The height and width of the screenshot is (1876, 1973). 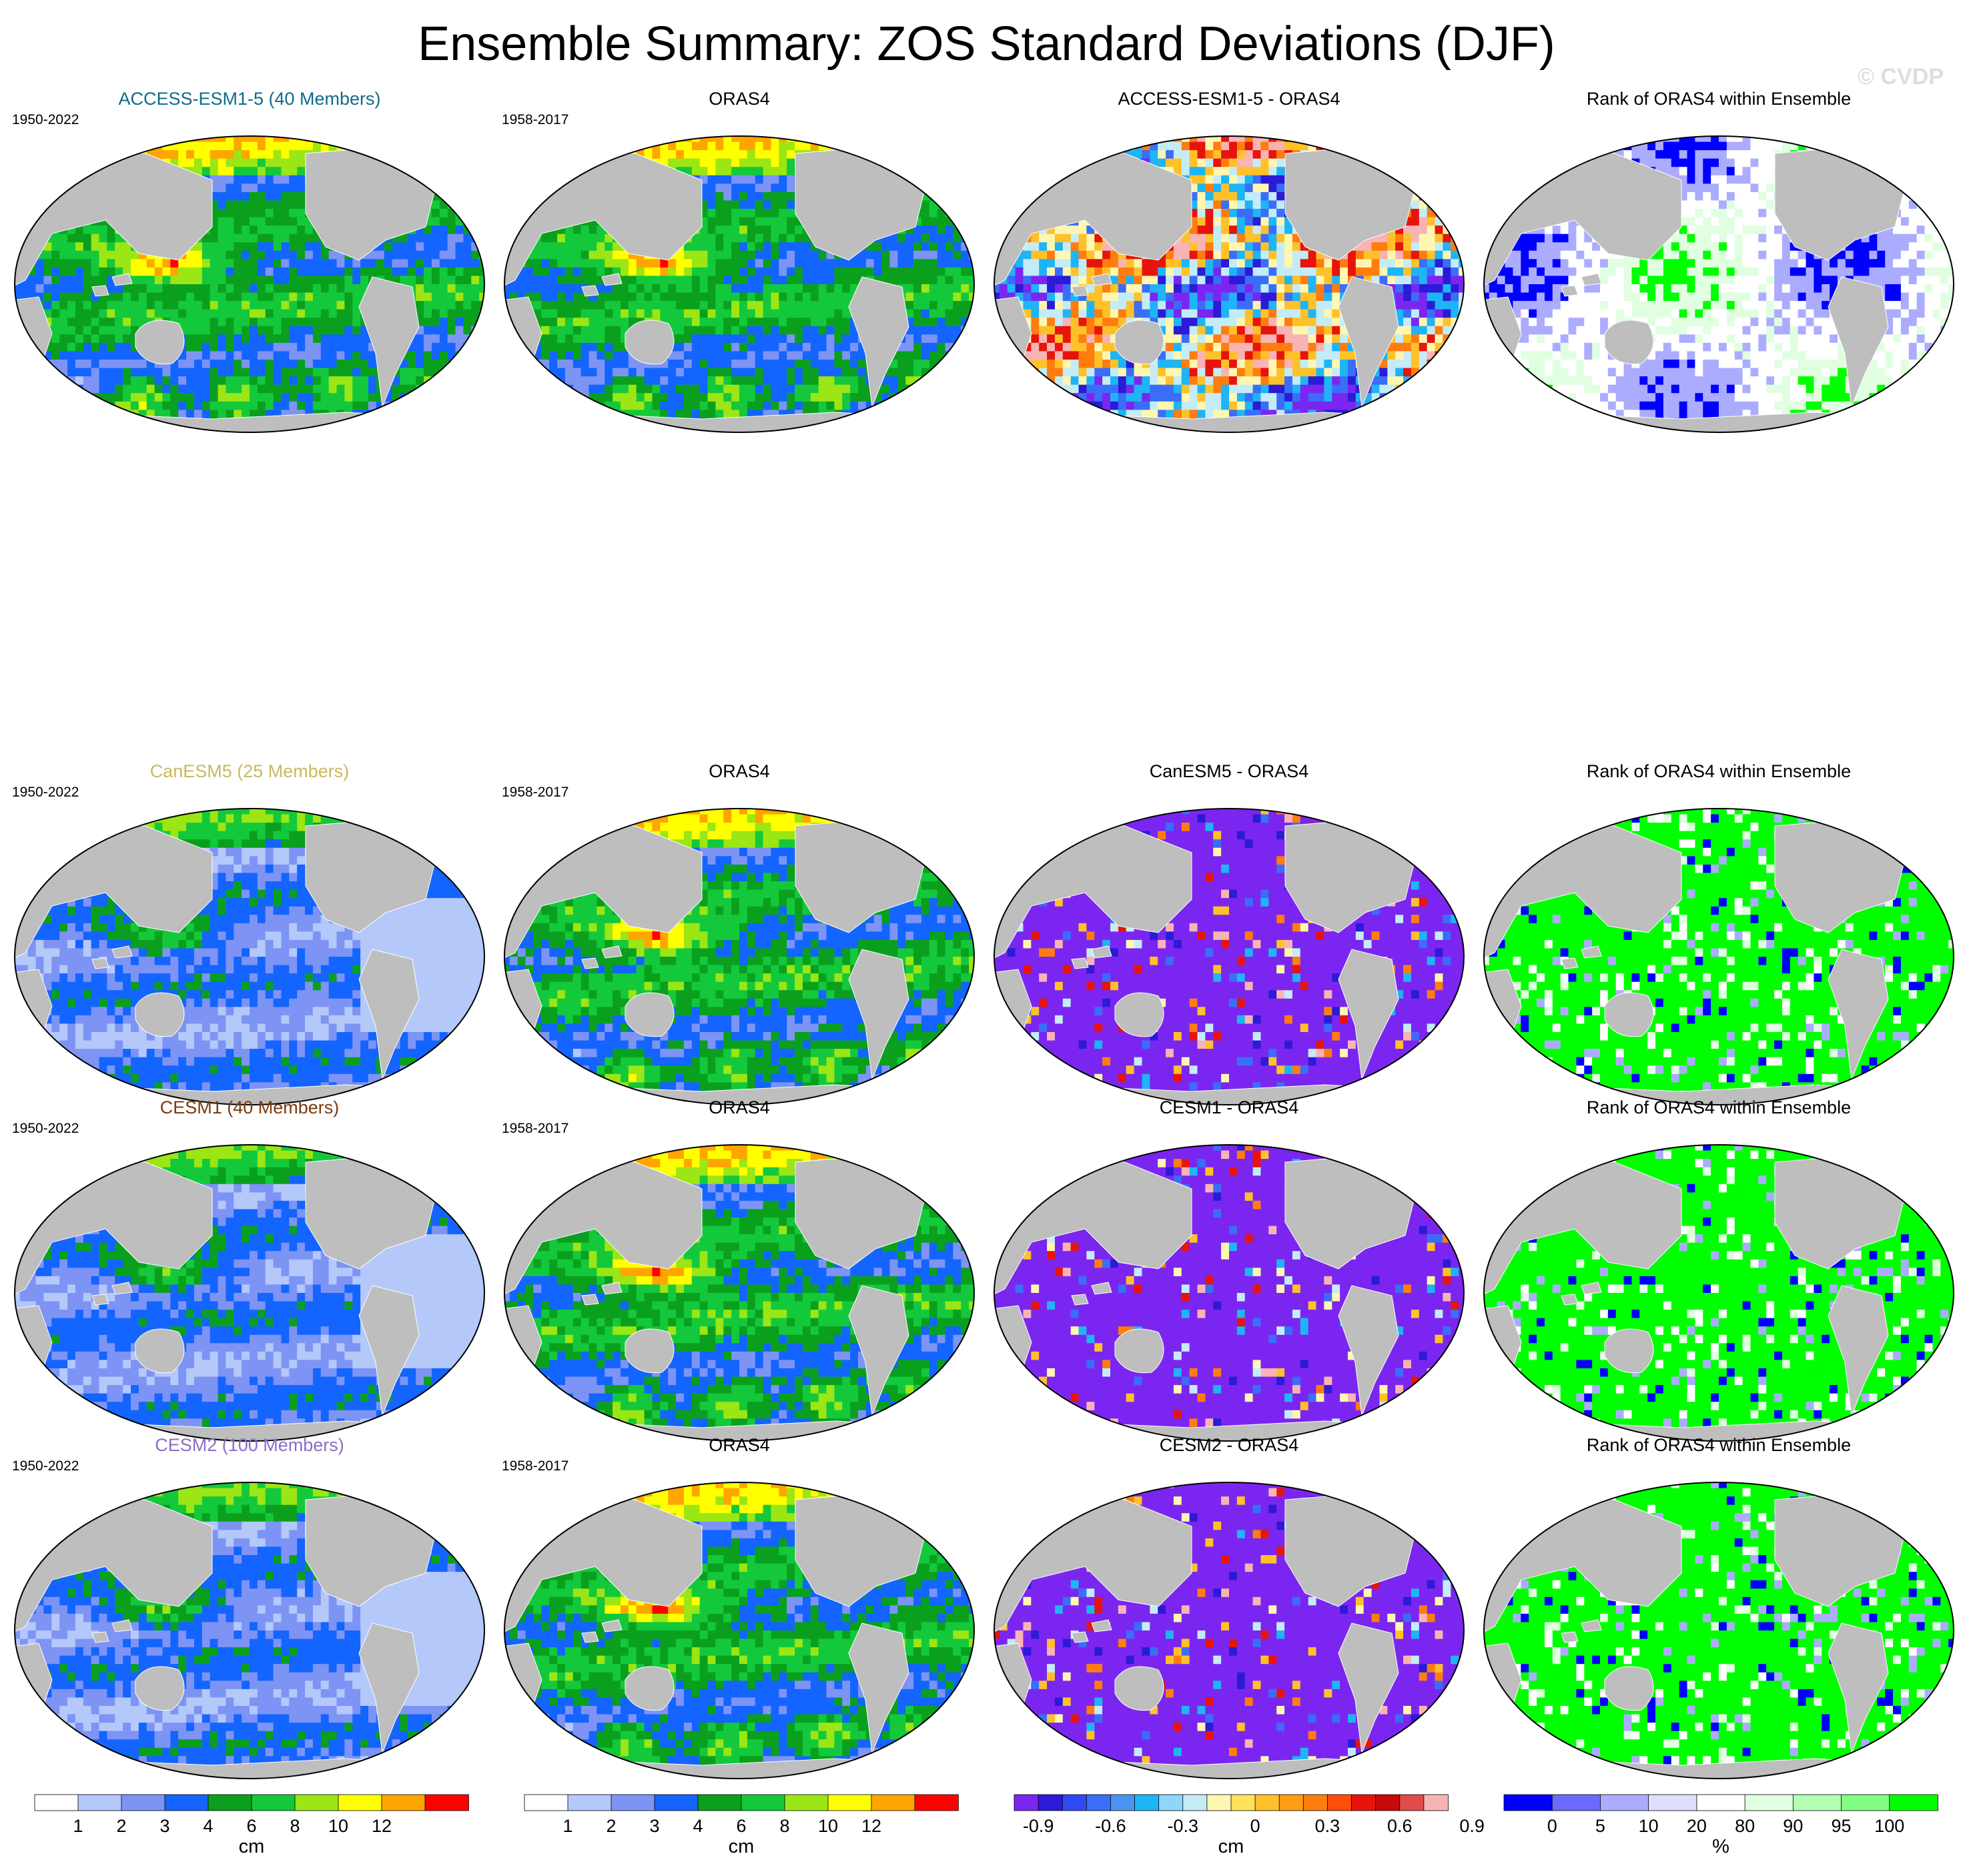 I want to click on colorbar-tick-label: -0.6, so click(x=1110, y=1826).